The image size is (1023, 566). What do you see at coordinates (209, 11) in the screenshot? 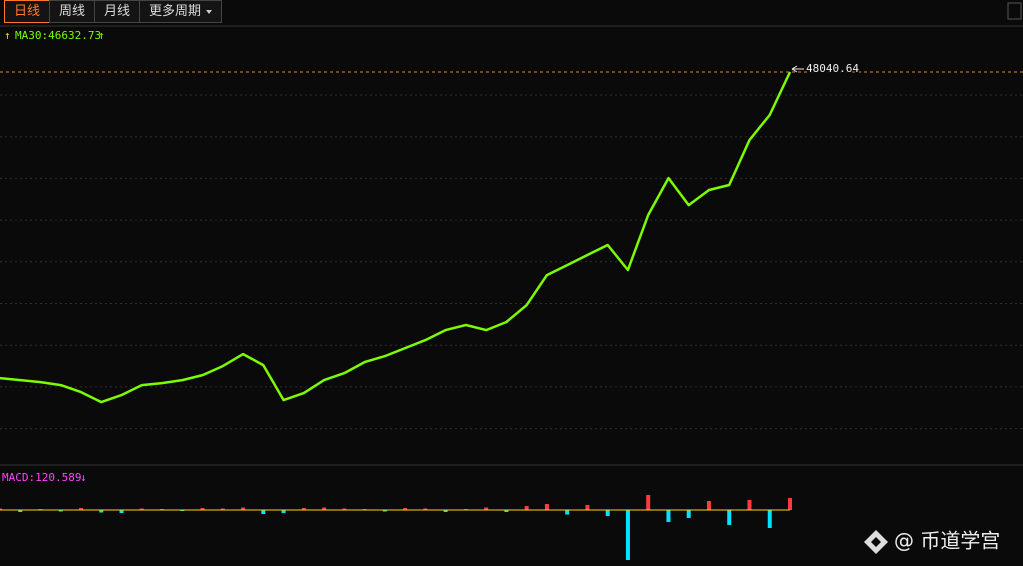
I see `caret` at bounding box center [209, 11].